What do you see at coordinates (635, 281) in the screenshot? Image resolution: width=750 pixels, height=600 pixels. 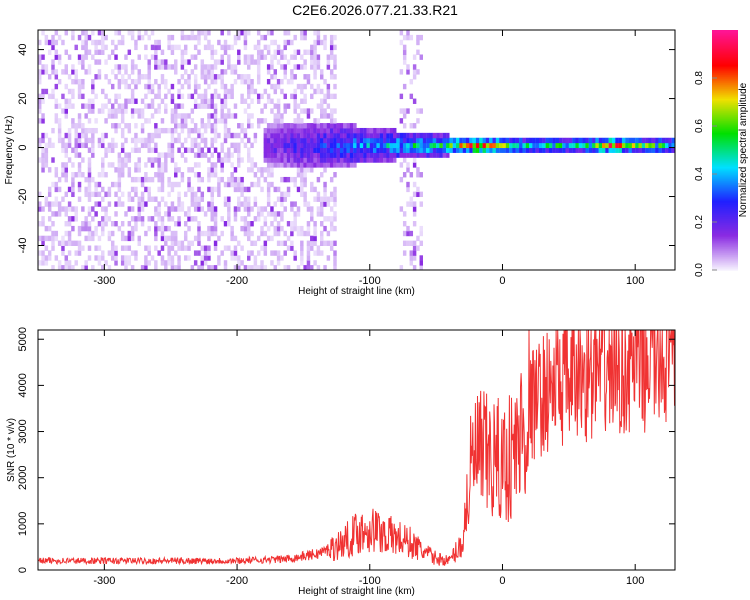 I see `x-tick-label: 100` at bounding box center [635, 281].